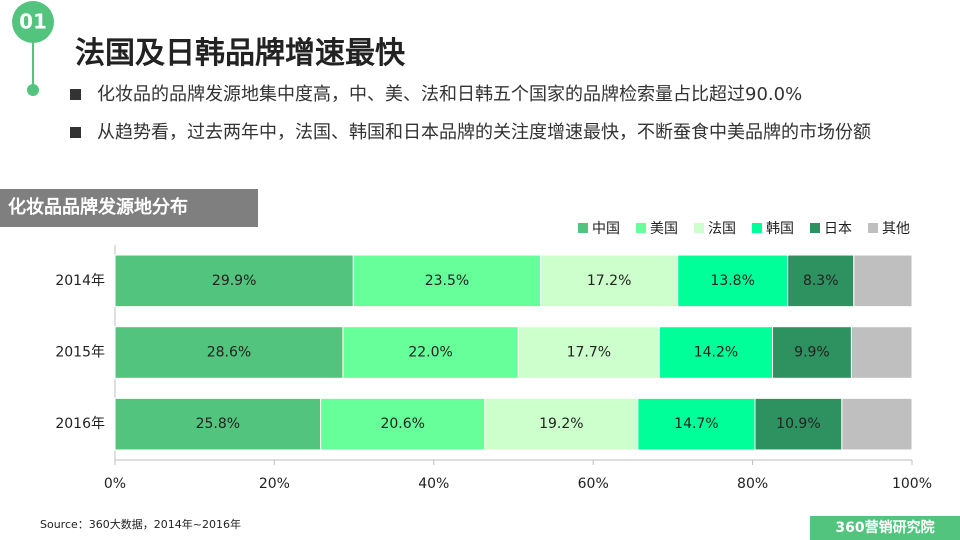 The width and height of the screenshot is (960, 540). I want to click on data-label: 9.9%, so click(812, 353).